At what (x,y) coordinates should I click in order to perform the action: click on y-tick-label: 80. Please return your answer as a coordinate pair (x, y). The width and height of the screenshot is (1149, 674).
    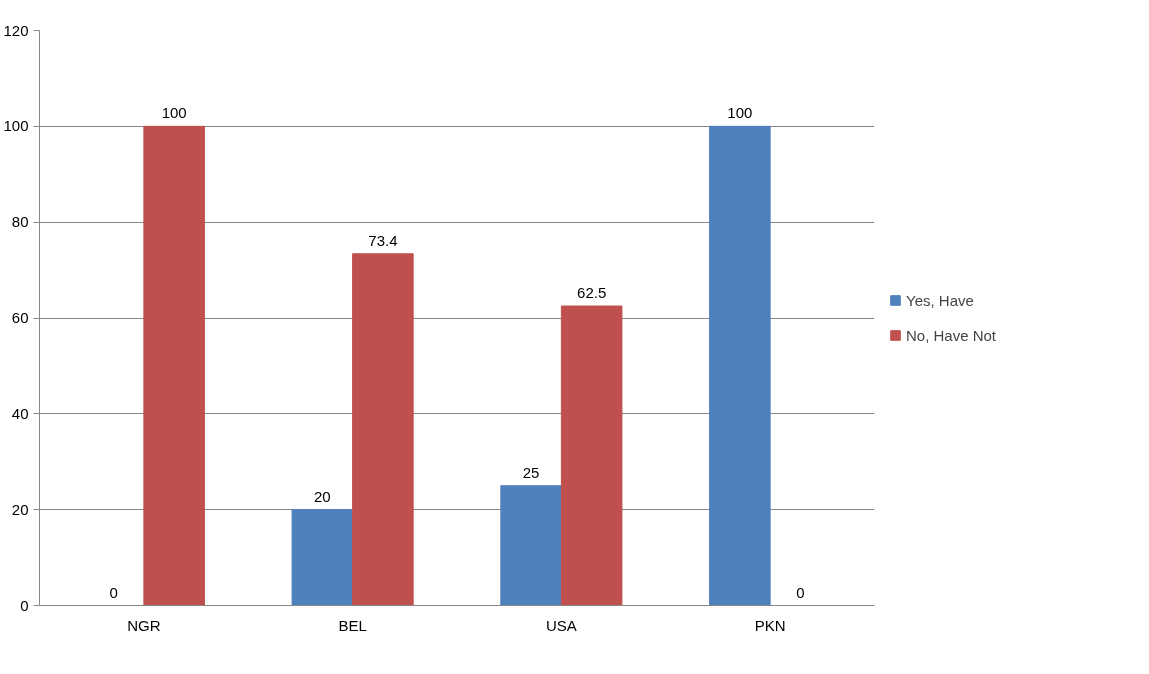
    Looking at the image, I should click on (20, 222).